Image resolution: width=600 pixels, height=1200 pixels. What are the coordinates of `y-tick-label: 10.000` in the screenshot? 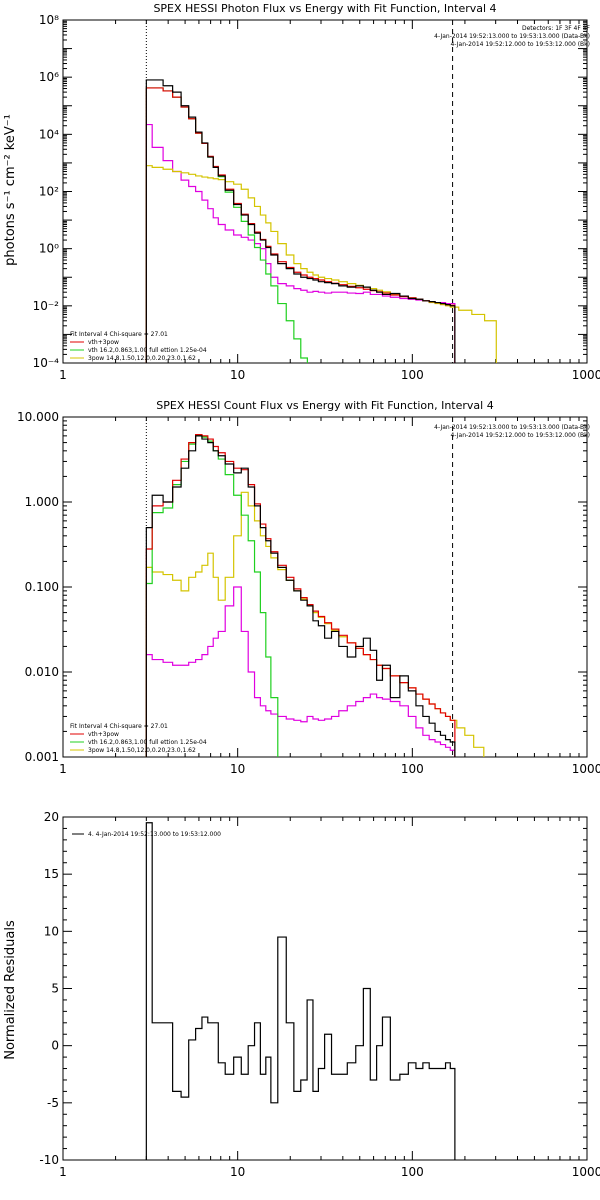 It's located at (38, 417).